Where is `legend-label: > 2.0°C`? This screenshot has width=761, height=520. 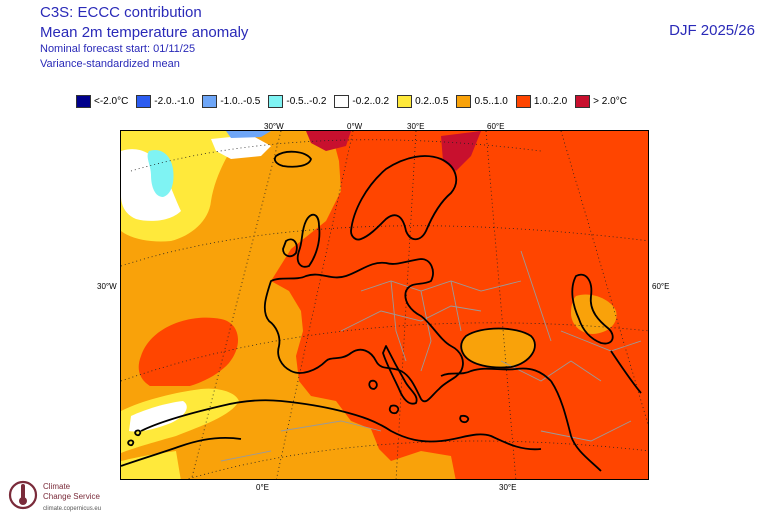 legend-label: > 2.0°C is located at coordinates (610, 101).